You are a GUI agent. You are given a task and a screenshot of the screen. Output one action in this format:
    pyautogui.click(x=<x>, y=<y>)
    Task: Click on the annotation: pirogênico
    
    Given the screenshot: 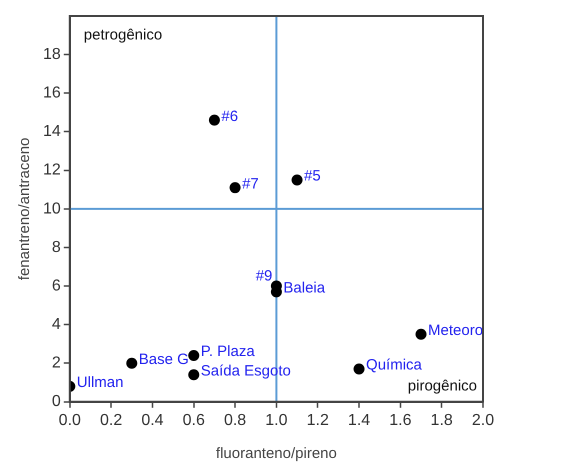 What is the action you would take?
    pyautogui.click(x=442, y=385)
    